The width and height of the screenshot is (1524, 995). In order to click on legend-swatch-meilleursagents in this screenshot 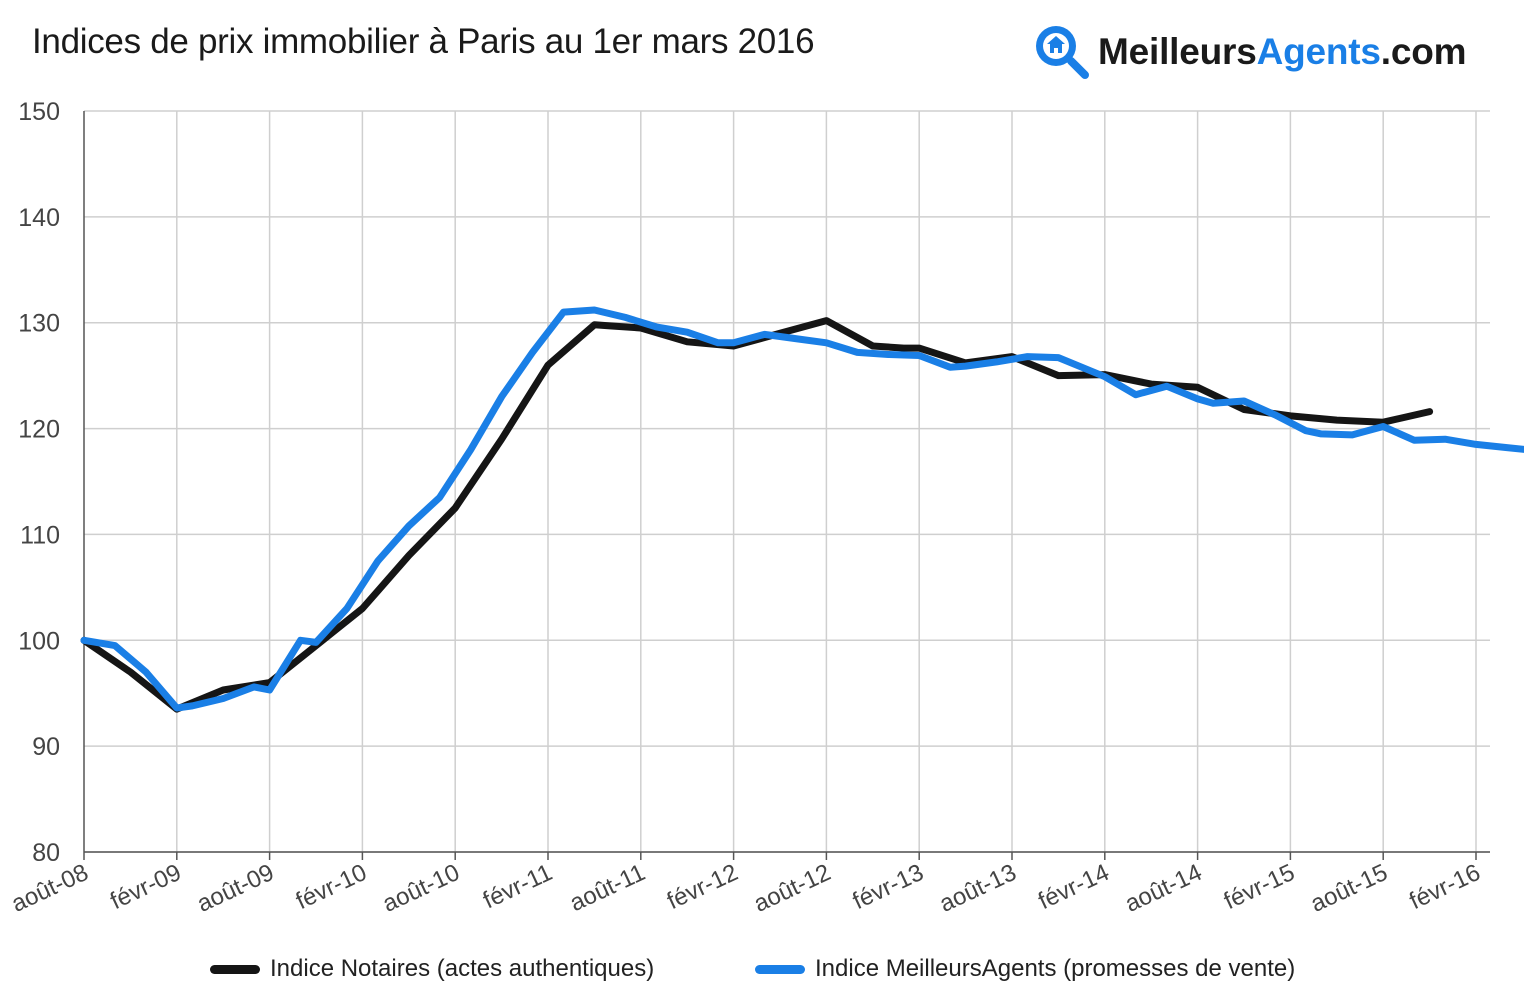, I will do `click(780, 969)`.